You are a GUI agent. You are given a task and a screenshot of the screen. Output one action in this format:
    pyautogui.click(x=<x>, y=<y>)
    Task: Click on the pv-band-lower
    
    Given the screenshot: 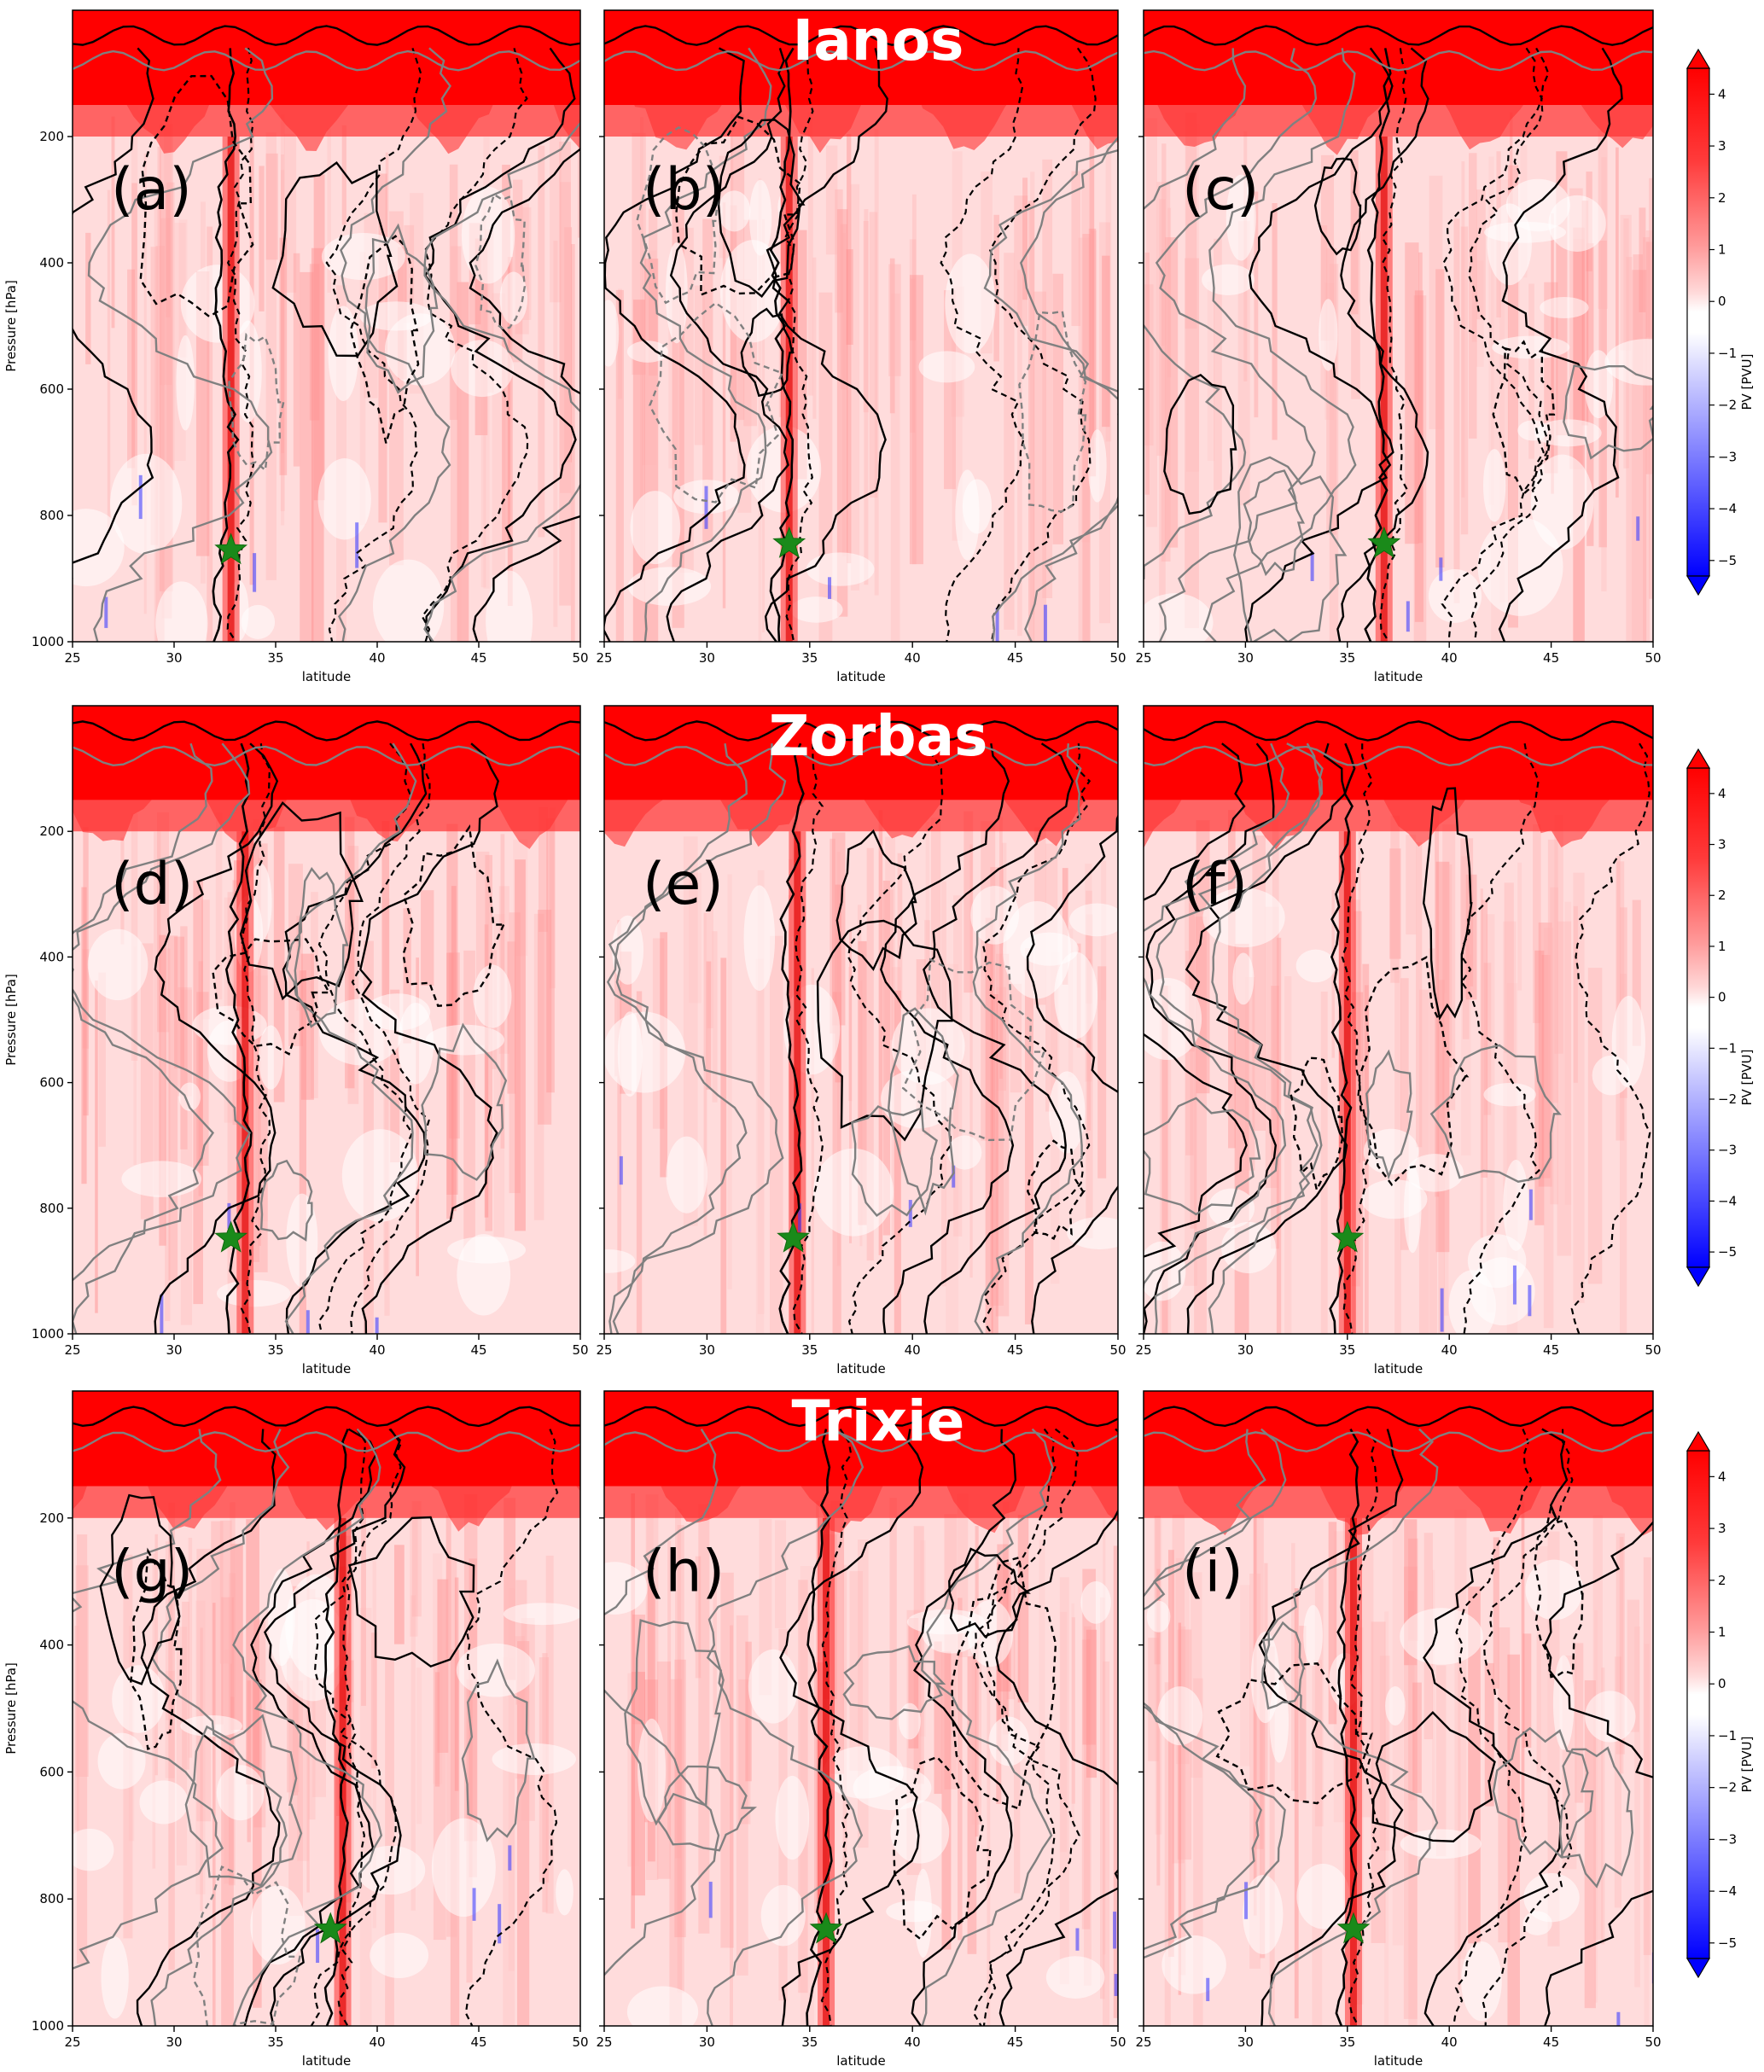 What is the action you would take?
    pyautogui.click(x=1398, y=816)
    